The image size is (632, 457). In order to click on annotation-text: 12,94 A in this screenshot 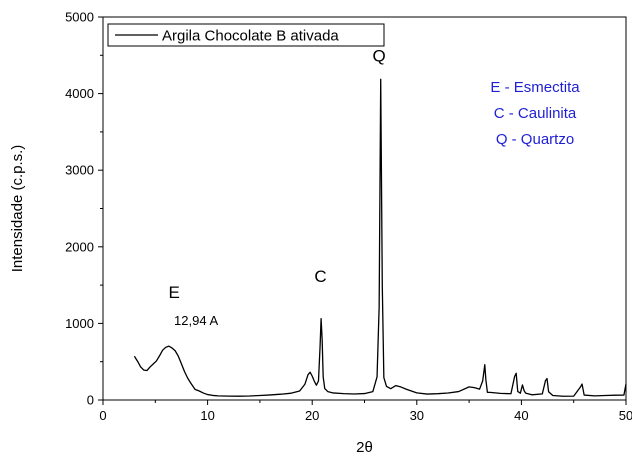, I will do `click(196, 320)`.